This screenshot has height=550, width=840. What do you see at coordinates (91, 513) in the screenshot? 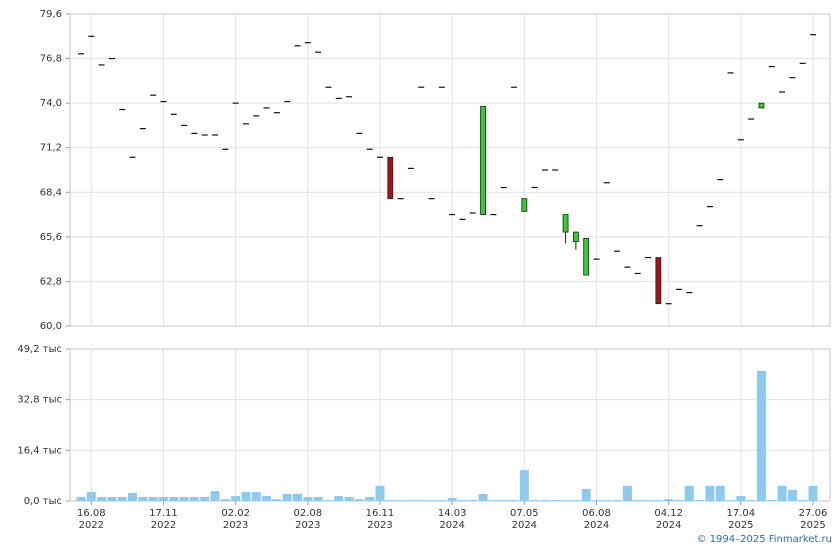
I see `x-tick-label-line: 16.08` at bounding box center [91, 513].